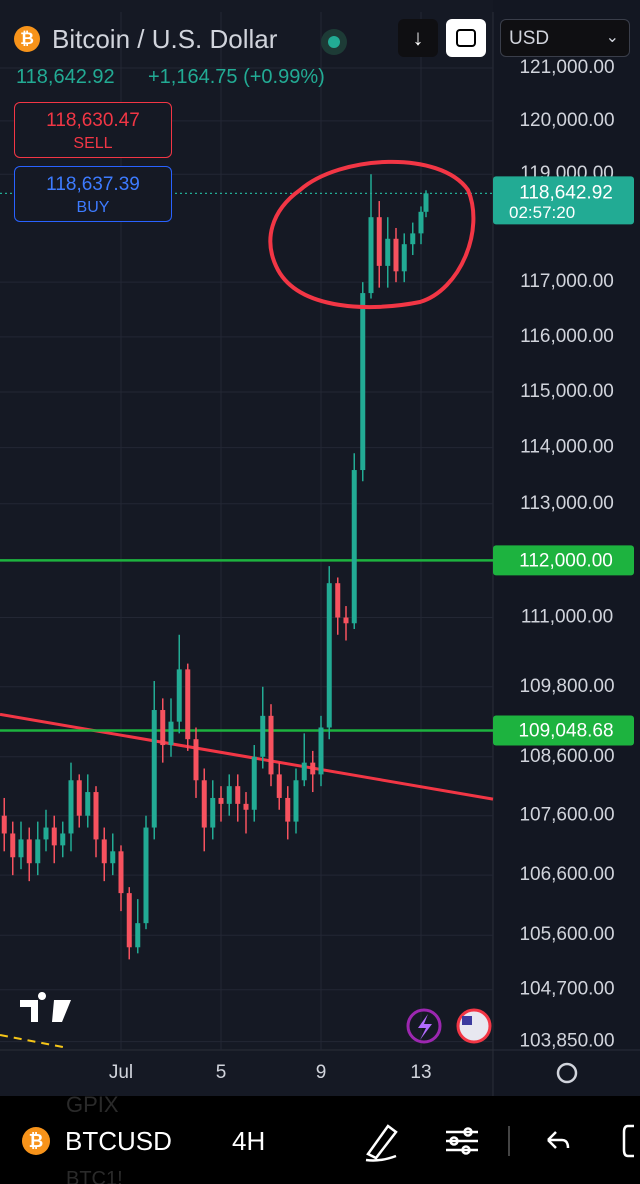  What do you see at coordinates (567, 617) in the screenshot?
I see `y-tick-label: 111,000.00` at bounding box center [567, 617].